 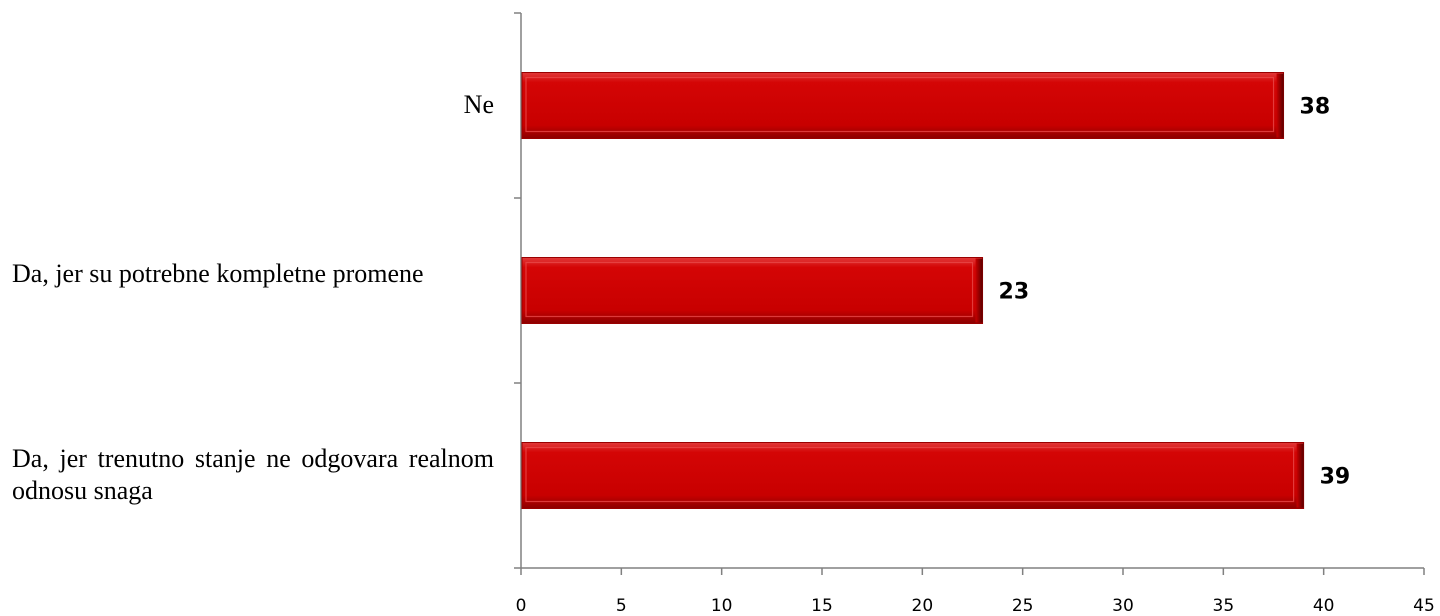 What do you see at coordinates (722, 606) in the screenshot?
I see `x-tick-label: 10` at bounding box center [722, 606].